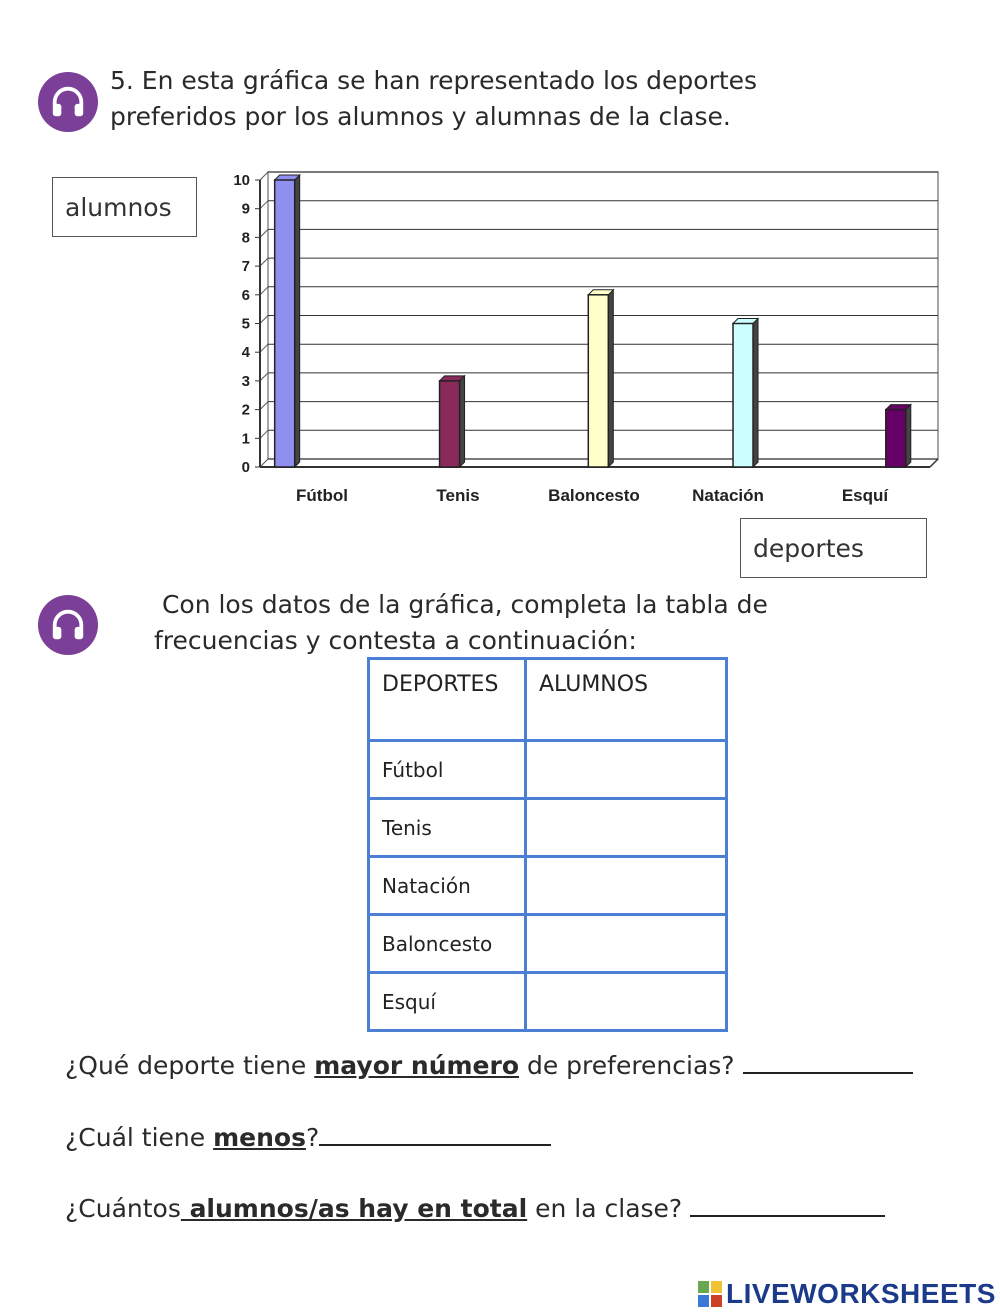 The height and width of the screenshot is (1315, 1000). What do you see at coordinates (246, 467) in the screenshot?
I see `y-tick-label: 0` at bounding box center [246, 467].